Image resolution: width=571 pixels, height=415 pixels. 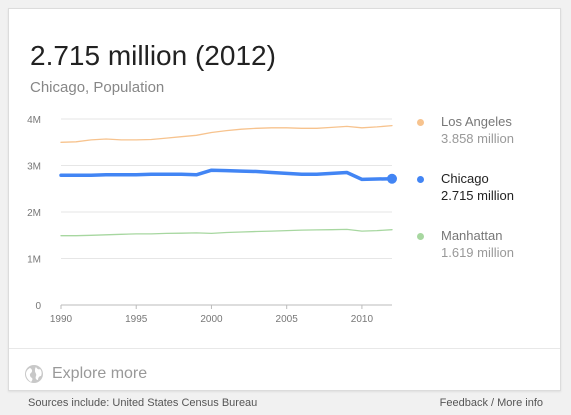 I want to click on legend-name: Chicago, so click(x=465, y=178).